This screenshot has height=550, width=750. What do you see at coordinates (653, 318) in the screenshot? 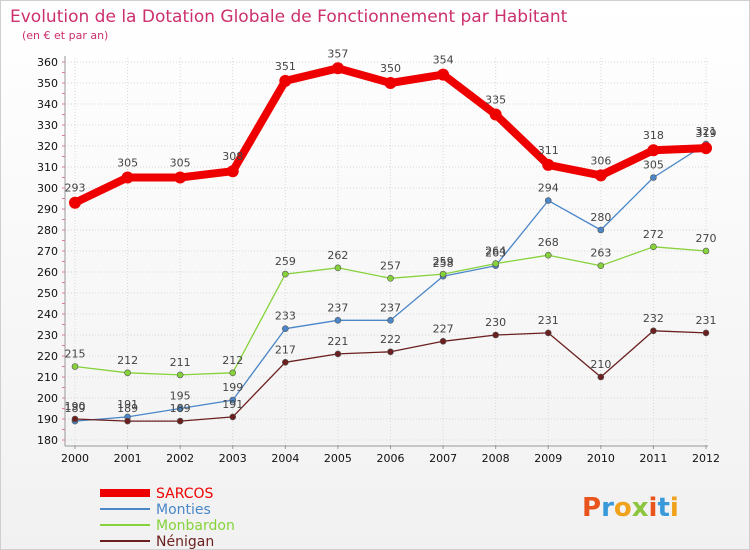
I see `data-label: 232` at bounding box center [653, 318].